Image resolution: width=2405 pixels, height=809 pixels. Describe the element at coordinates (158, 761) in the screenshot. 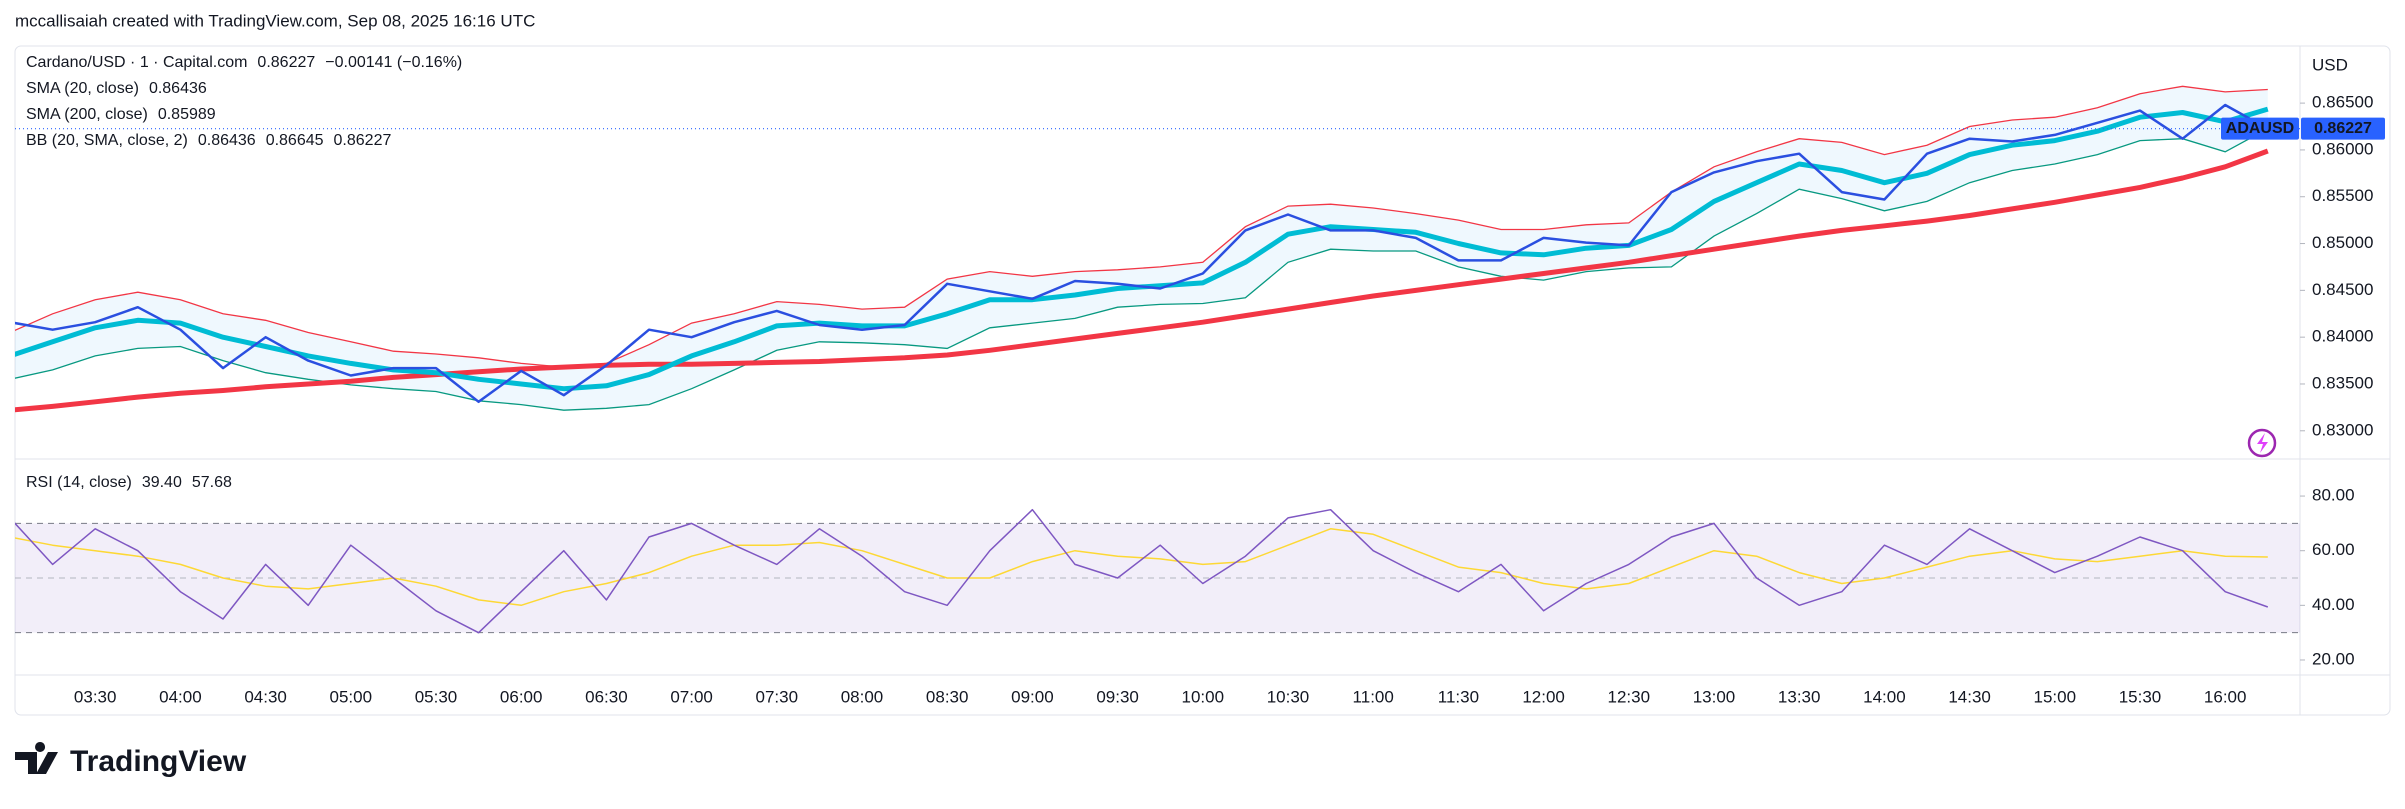

I see `logo-text: TradingView` at that location.